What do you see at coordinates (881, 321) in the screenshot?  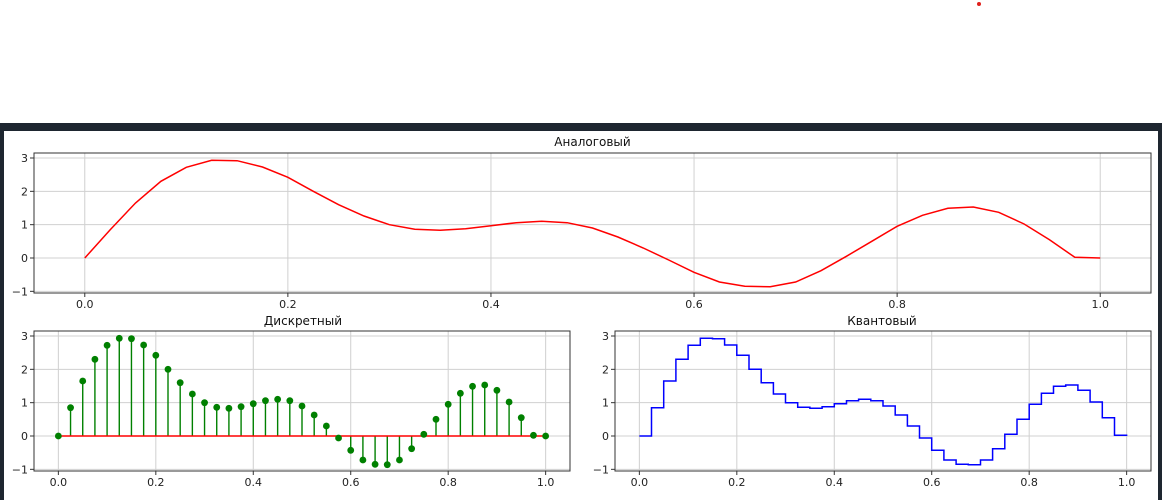 I see `quantized-title: Квантовый` at bounding box center [881, 321].